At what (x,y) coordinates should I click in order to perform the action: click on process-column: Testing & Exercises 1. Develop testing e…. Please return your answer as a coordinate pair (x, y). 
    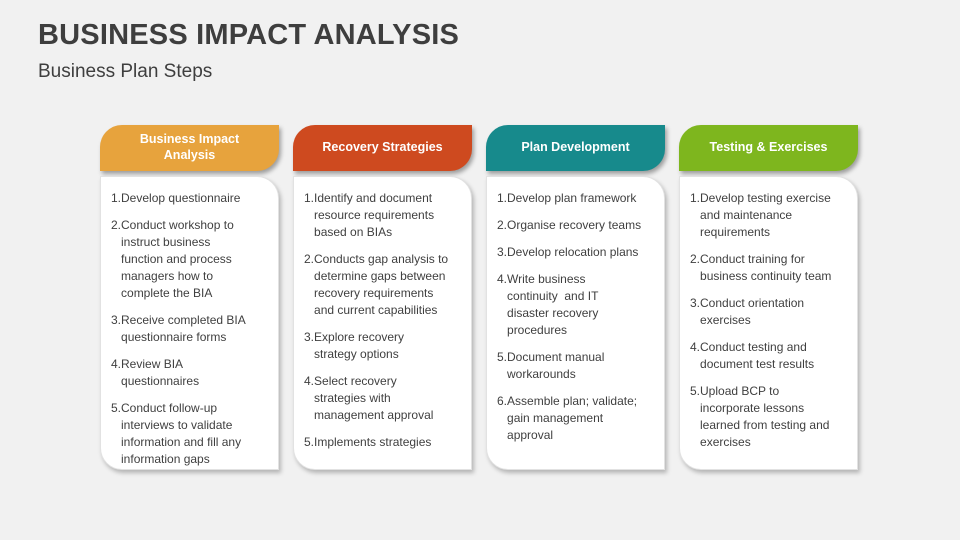
    Looking at the image, I should click on (768, 297).